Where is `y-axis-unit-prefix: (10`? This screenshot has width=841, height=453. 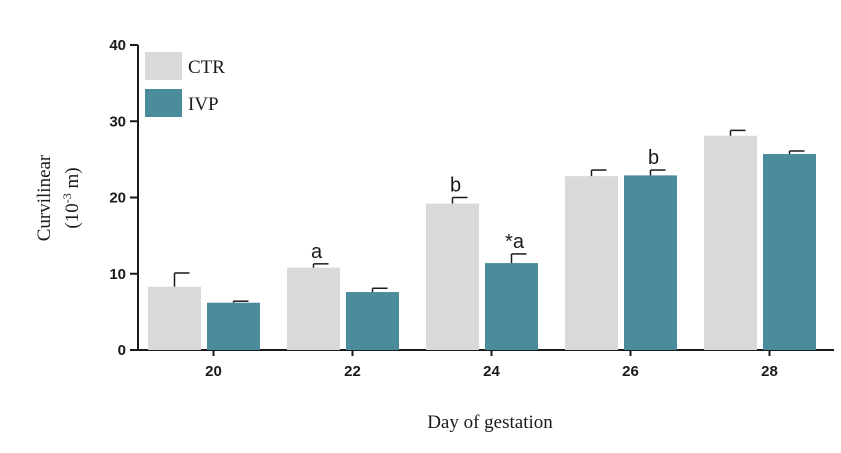
y-axis-unit-prefix: (10 is located at coordinates (72, 215).